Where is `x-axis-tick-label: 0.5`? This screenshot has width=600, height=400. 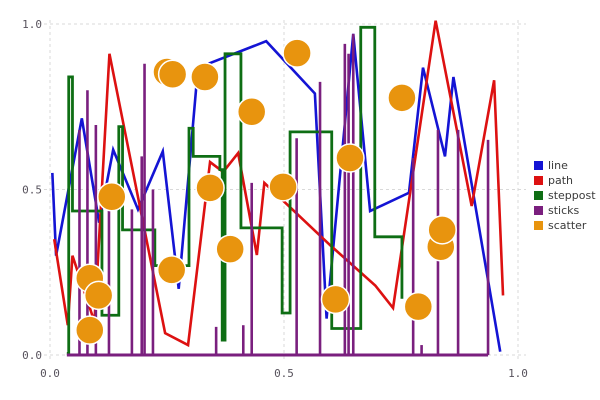
x-axis-tick-label: 0.5 is located at coordinates (284, 373).